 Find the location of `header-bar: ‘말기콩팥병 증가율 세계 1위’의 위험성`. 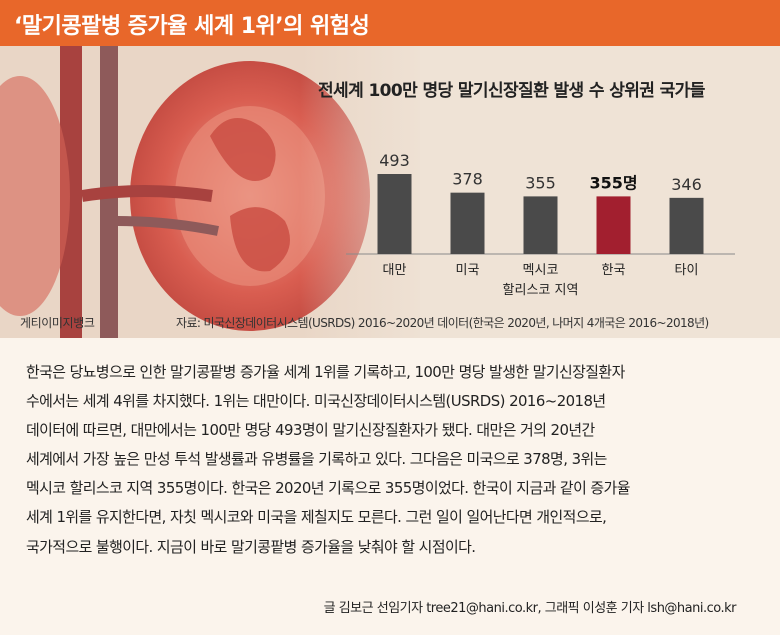

header-bar: ‘말기콩팥병 증가율 세계 1위’의 위험성 is located at coordinates (390, 23).